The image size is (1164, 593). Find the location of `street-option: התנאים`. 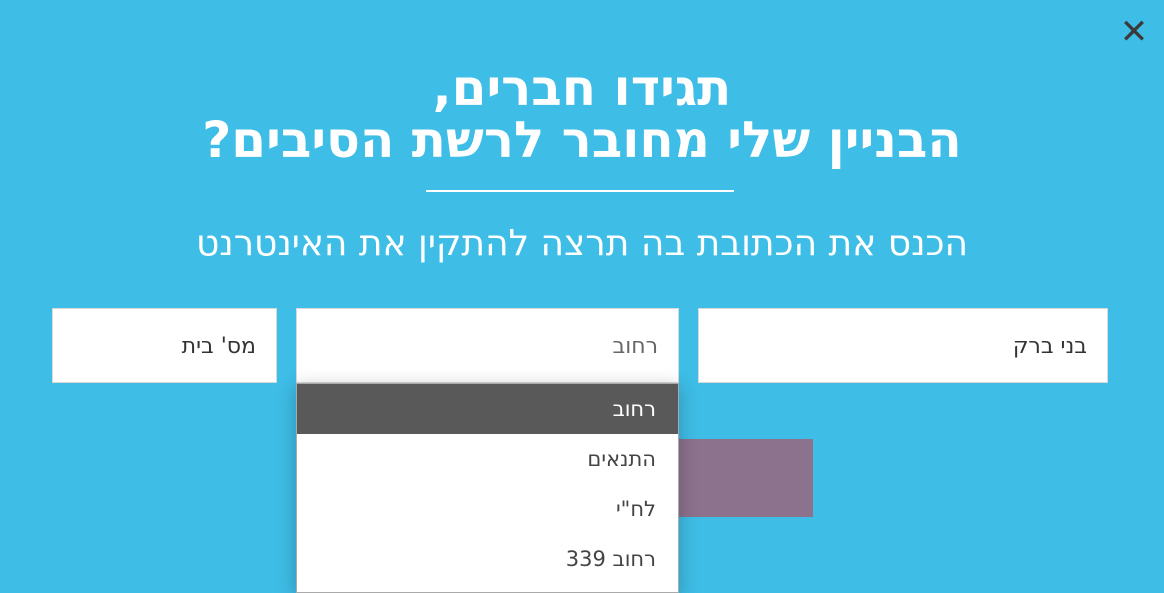

street-option: התנאים is located at coordinates (621, 459).